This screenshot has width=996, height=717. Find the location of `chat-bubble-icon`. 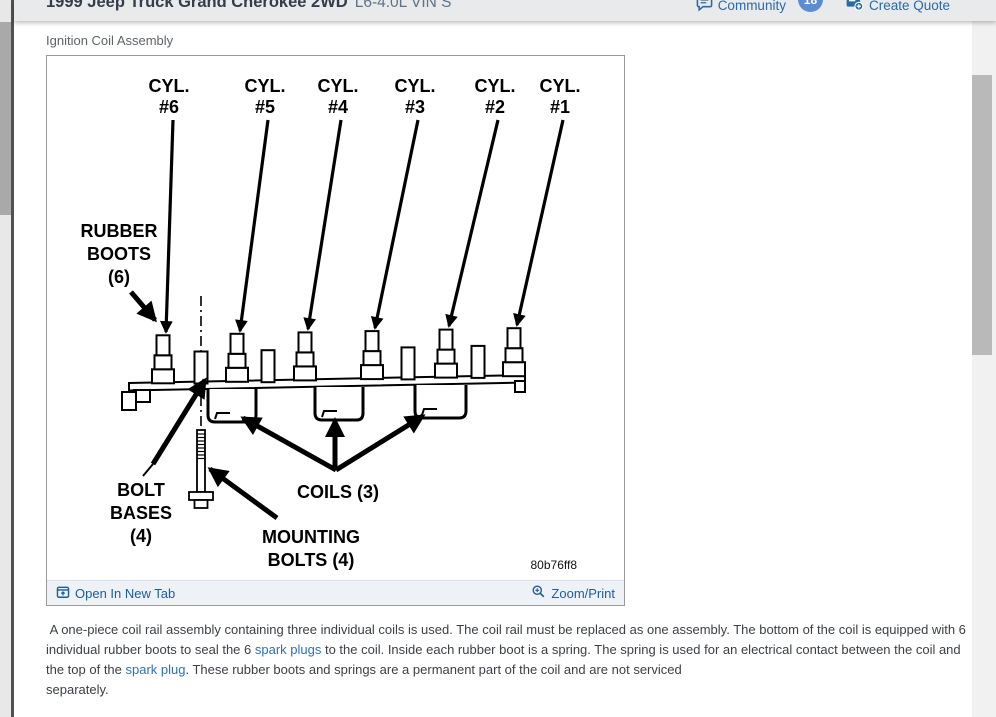

chat-bubble-icon is located at coordinates (704, 7).